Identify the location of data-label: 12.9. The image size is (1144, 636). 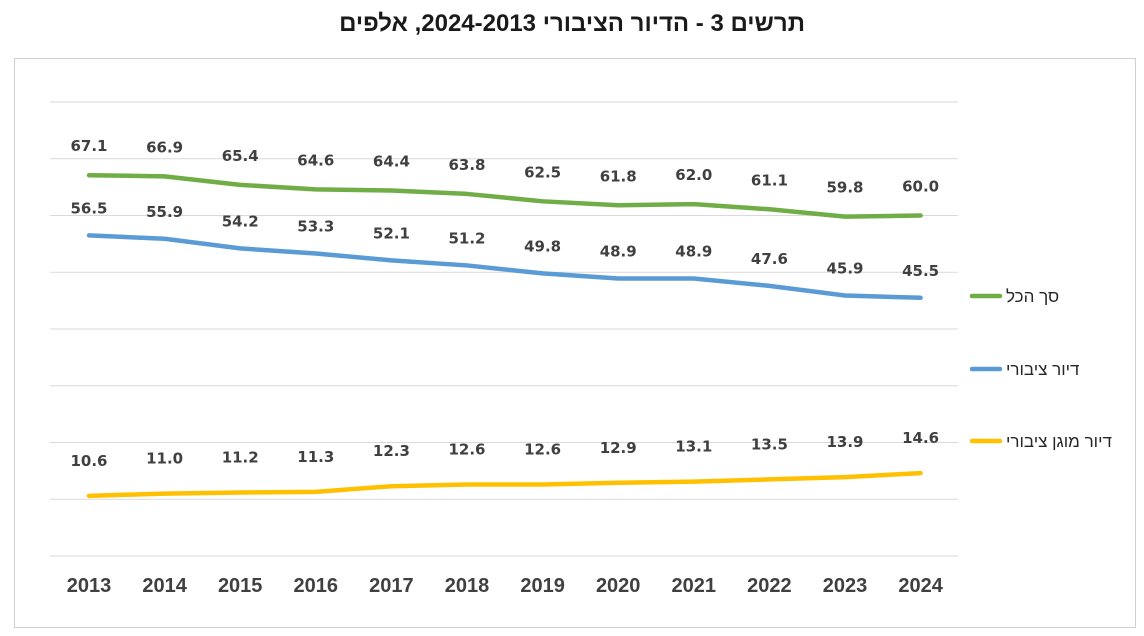
(618, 448).